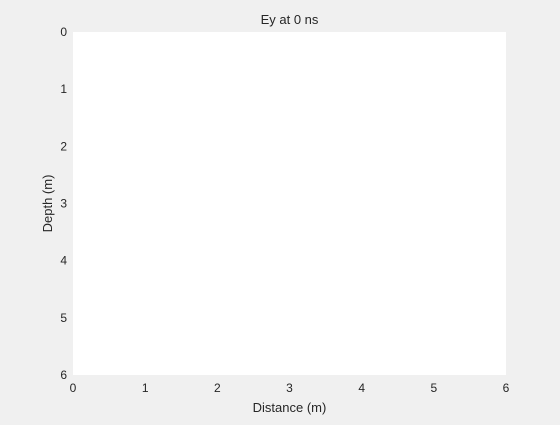 The width and height of the screenshot is (560, 425). Describe the element at coordinates (145, 388) in the screenshot. I see `x-tick-label: 1` at that location.